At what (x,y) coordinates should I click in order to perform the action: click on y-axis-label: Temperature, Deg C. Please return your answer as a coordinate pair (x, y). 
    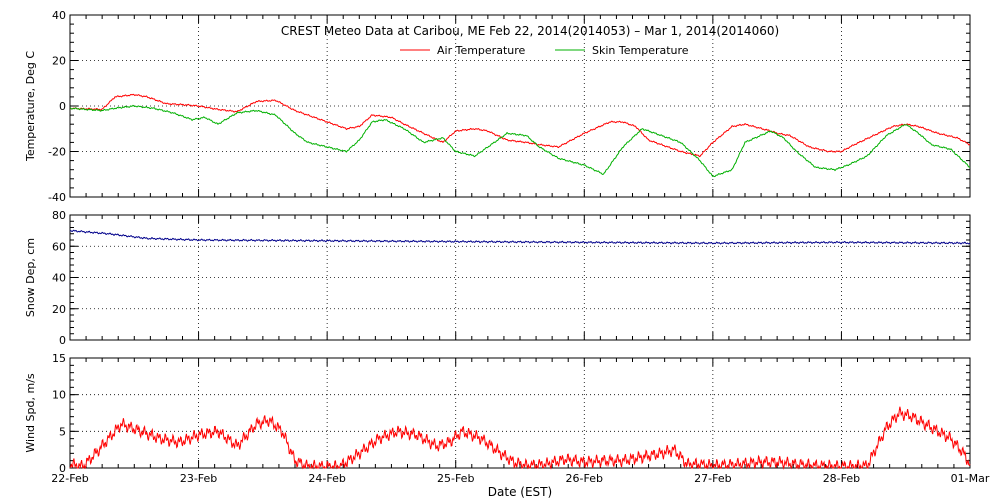
    Looking at the image, I should click on (30, 106).